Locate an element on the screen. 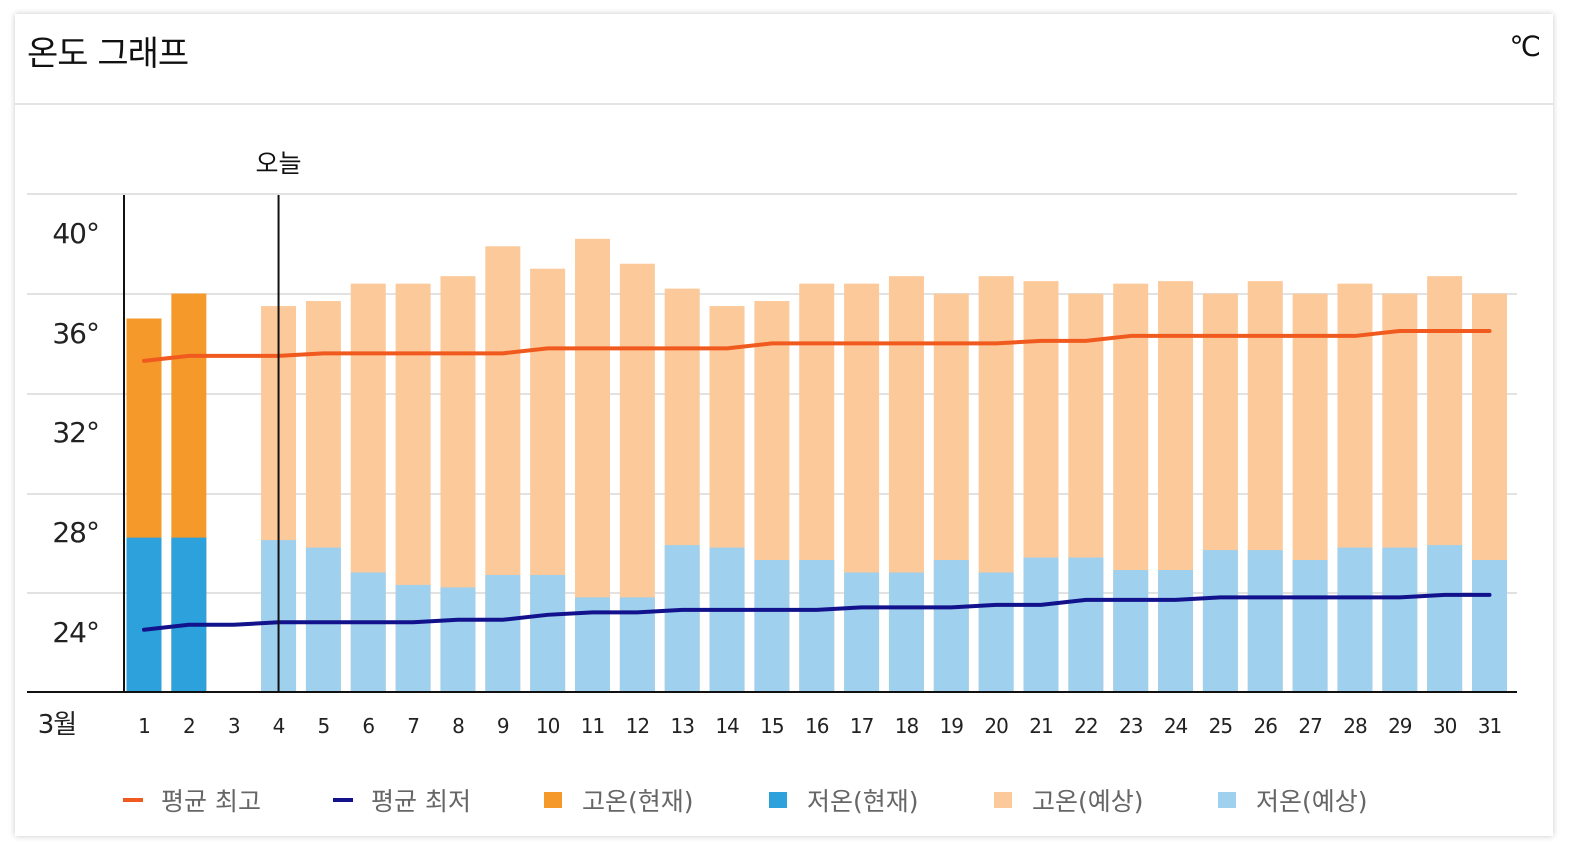 This screenshot has width=1574, height=854. x-tick-label: 4 is located at coordinates (279, 726).